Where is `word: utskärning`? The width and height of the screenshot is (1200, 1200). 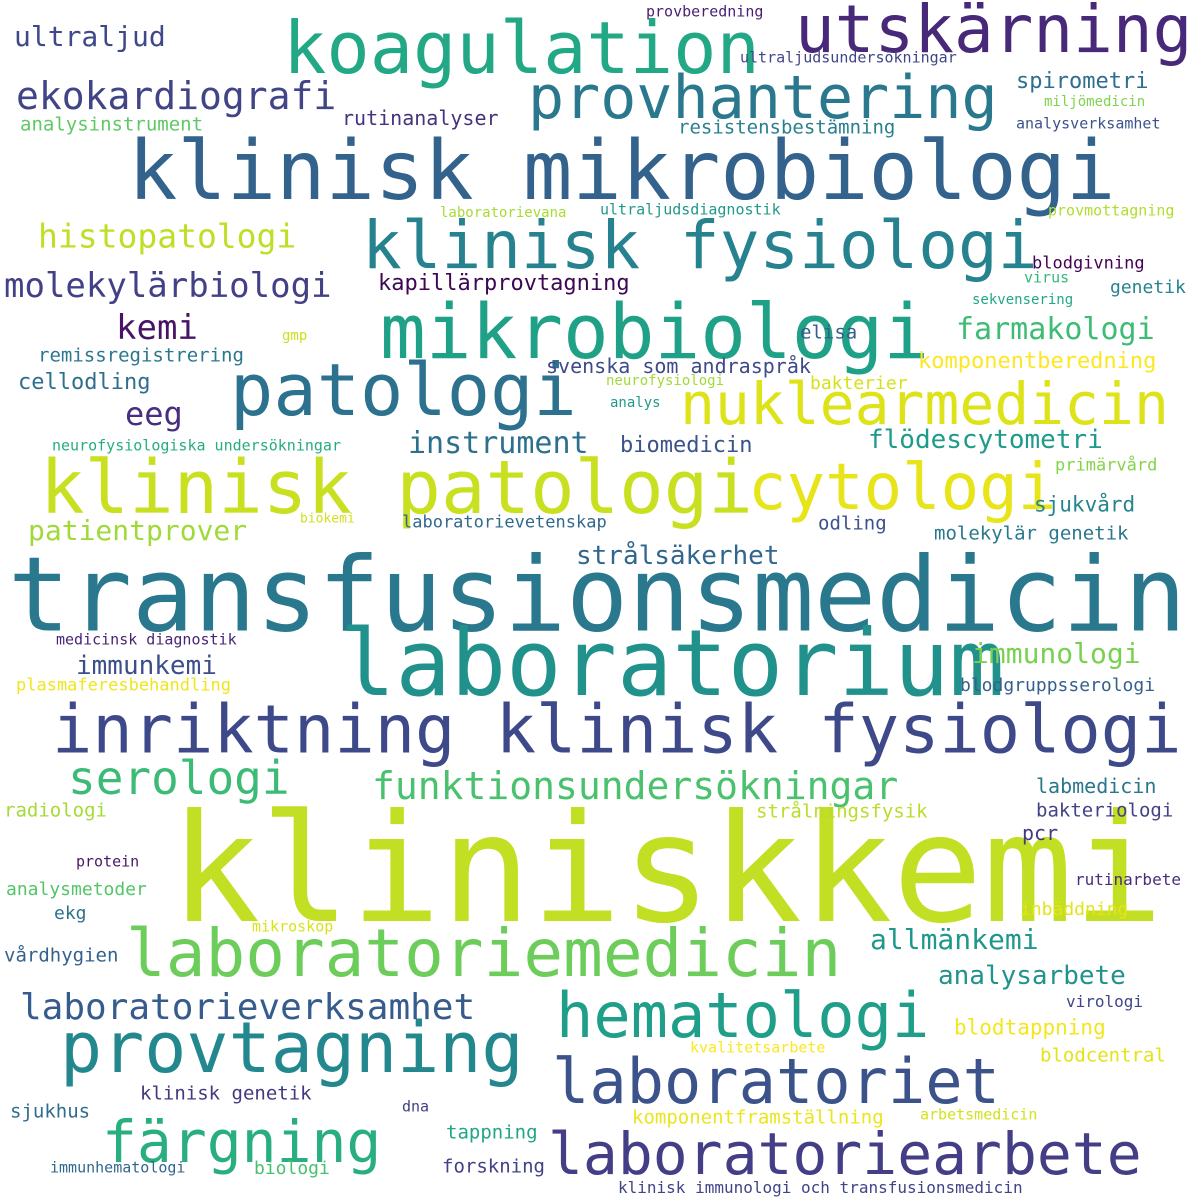 word: utskärning is located at coordinates (994, 34).